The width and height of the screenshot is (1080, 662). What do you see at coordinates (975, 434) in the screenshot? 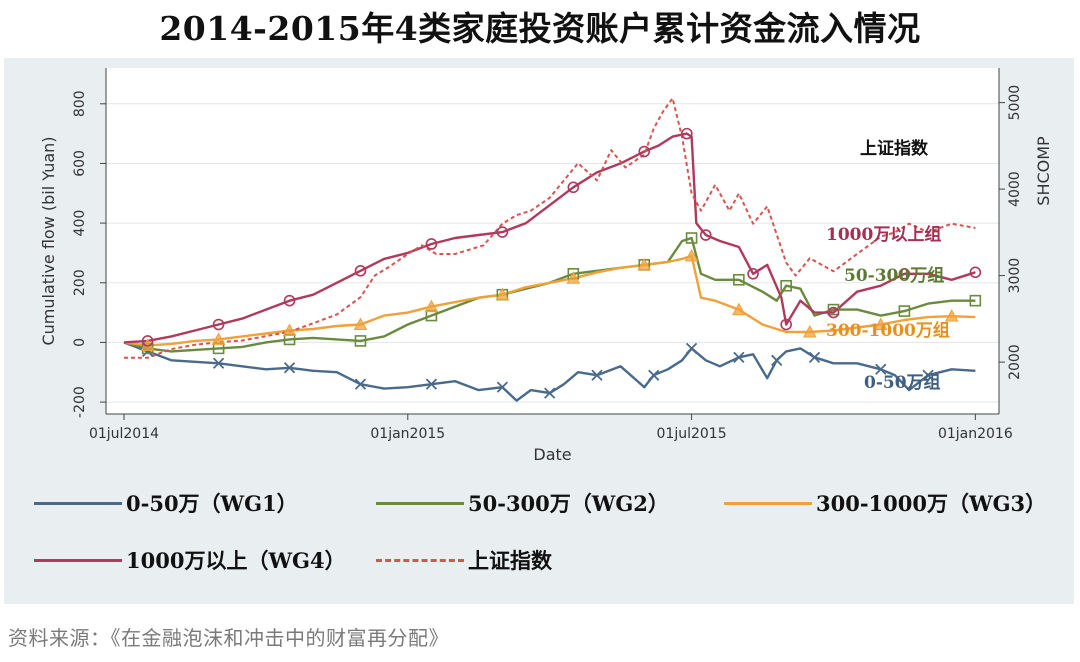
I see `x-tick-label: 01jan2016` at bounding box center [975, 434].